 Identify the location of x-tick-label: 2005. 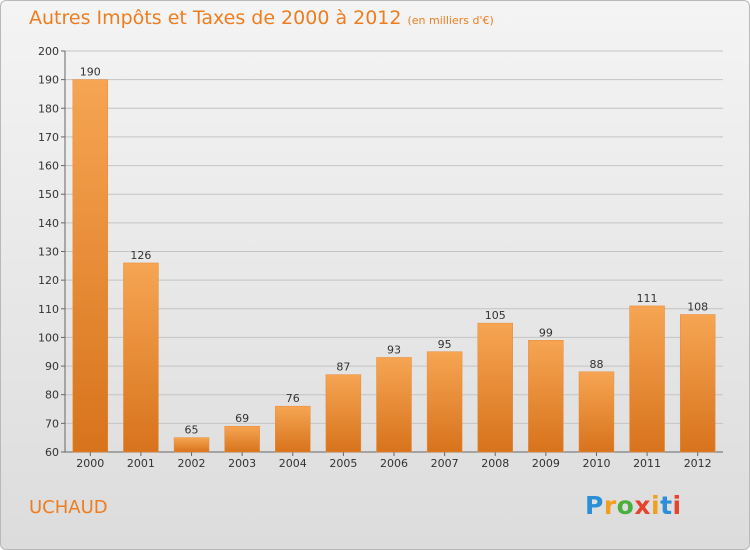
(343, 463).